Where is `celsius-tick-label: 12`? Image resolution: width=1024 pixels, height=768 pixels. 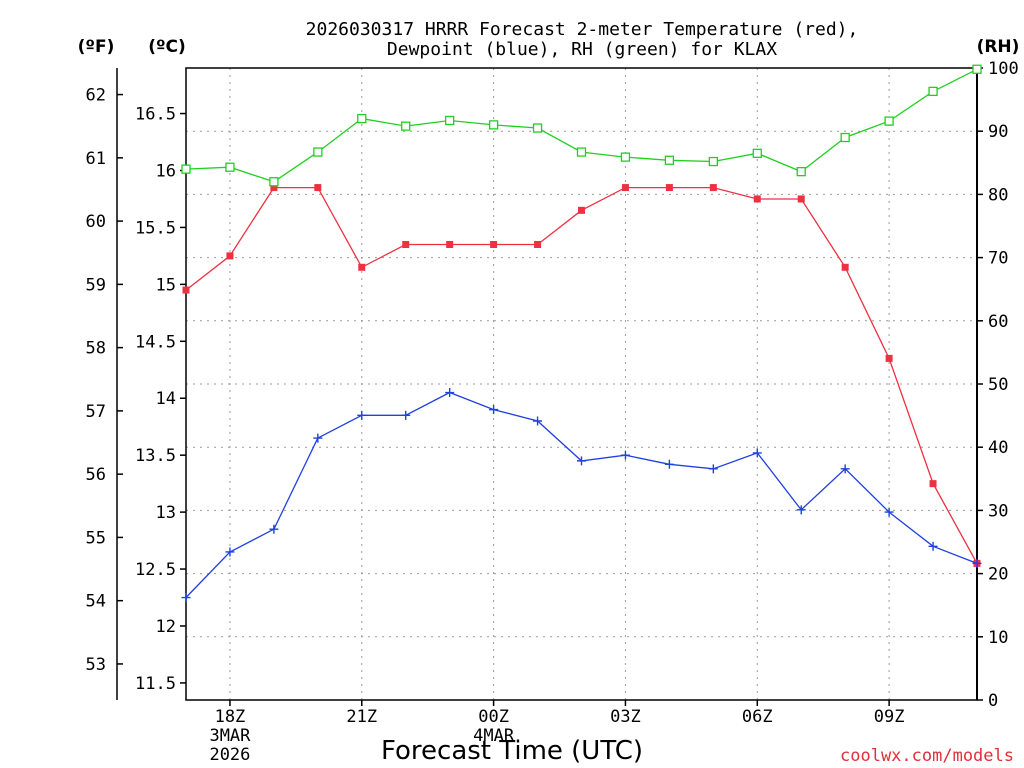 celsius-tick-label: 12 is located at coordinates (166, 627).